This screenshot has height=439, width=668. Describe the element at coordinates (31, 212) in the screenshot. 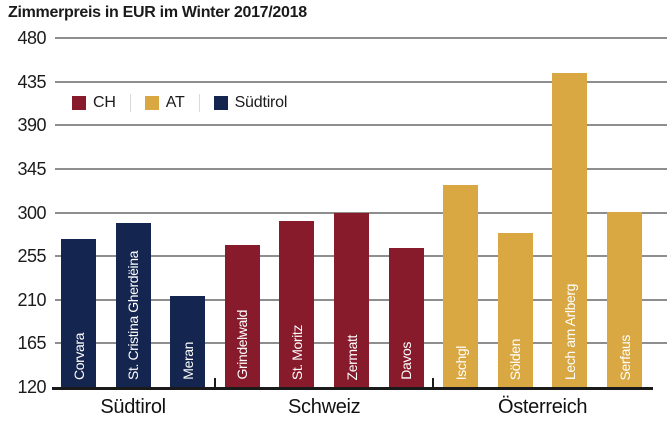

I see `y-axis-tick-label: 300` at that location.